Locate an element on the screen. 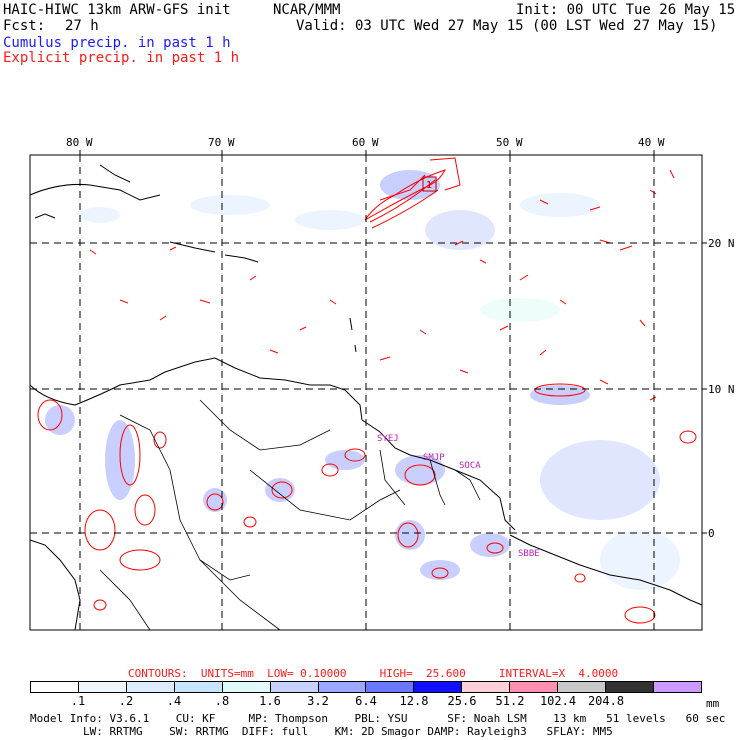 Image resolution: width=740 pixels, height=740 pixels. colorbar-label: 204.8 is located at coordinates (606, 701).